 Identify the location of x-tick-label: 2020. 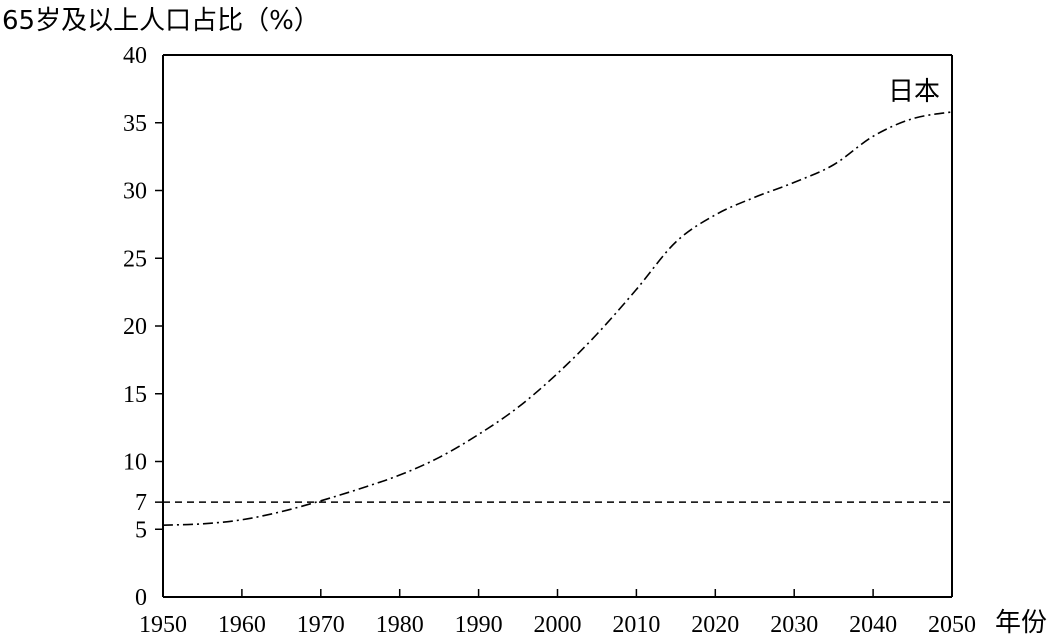
(715, 625).